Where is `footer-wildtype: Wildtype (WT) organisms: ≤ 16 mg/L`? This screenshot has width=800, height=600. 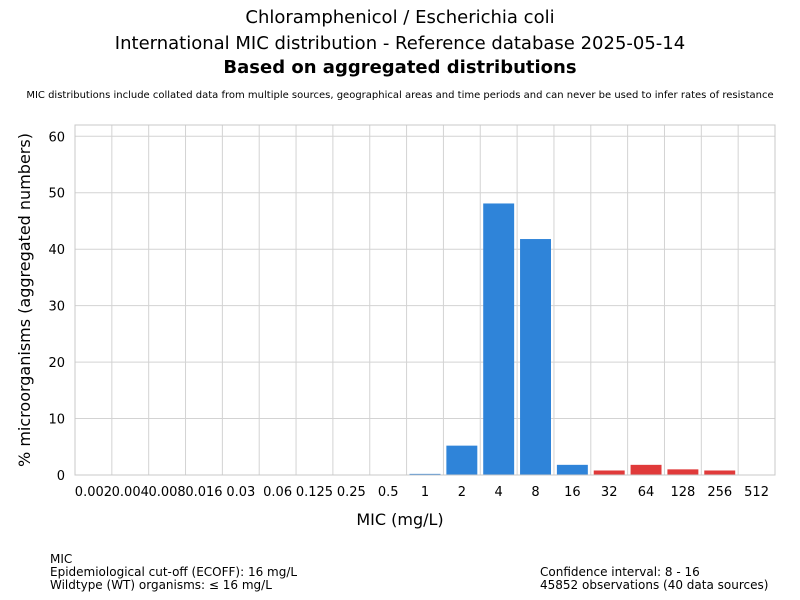 footer-wildtype: Wildtype (WT) organisms: ≤ 16 mg/L is located at coordinates (161, 585).